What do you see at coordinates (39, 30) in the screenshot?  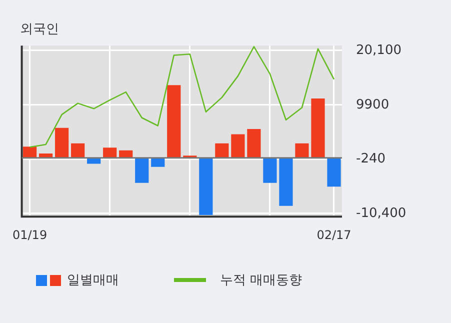 I see `chart-title: 외국인` at bounding box center [39, 30].